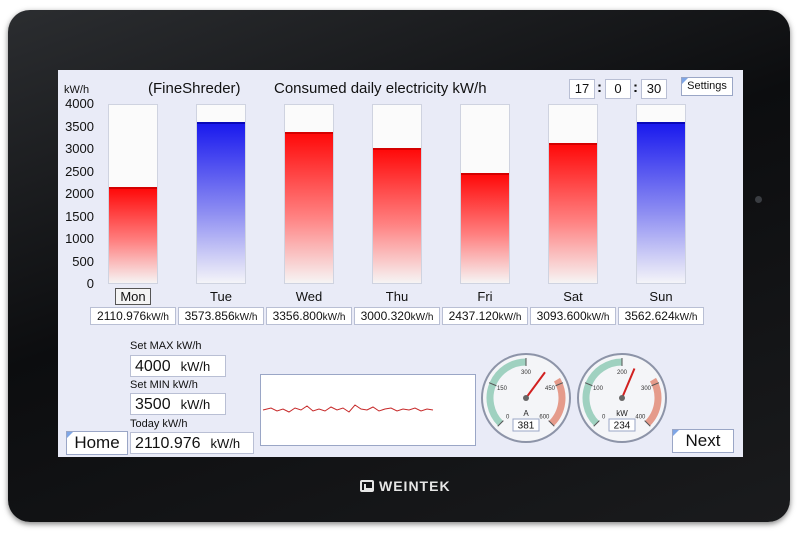 This screenshot has height=533, width=800. What do you see at coordinates (707, 86) in the screenshot?
I see `settings-button: Settings` at bounding box center [707, 86].